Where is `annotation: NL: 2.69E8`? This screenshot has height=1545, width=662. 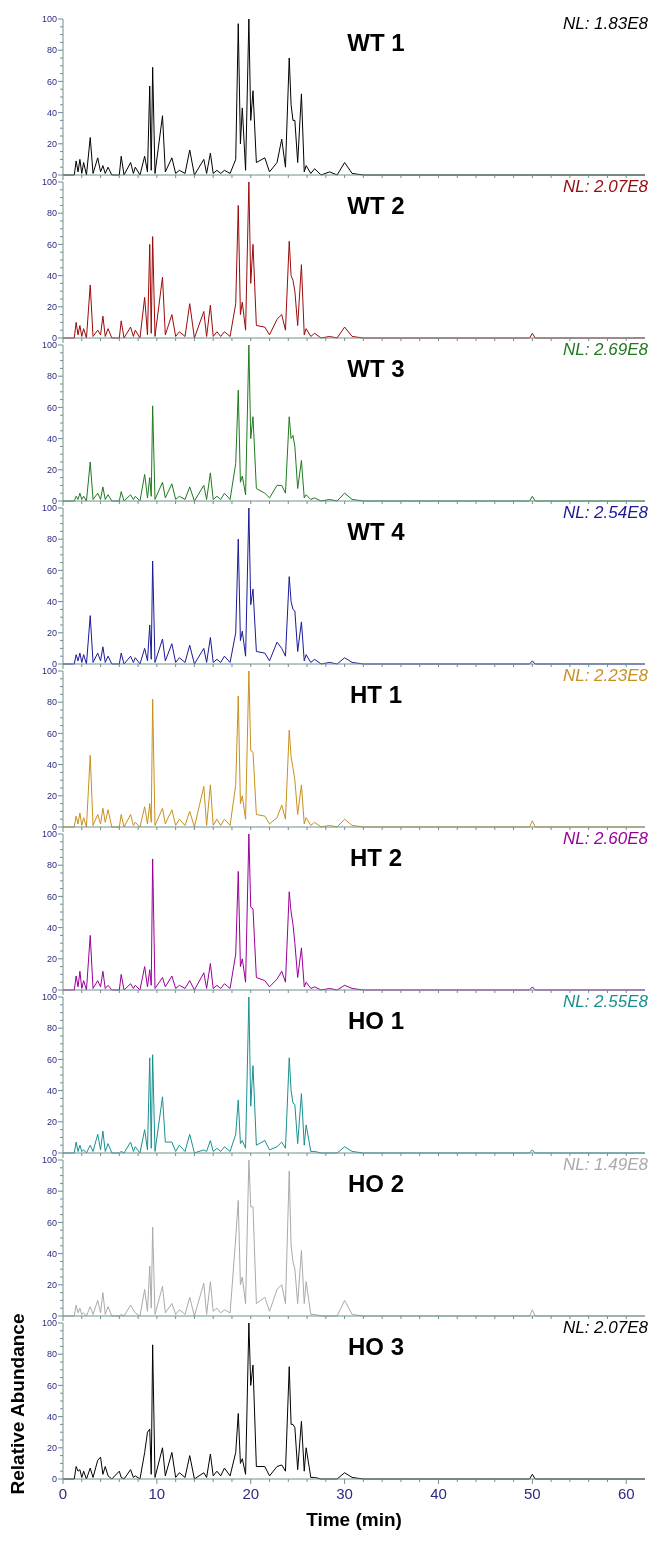 annotation: NL: 2.69E8 is located at coordinates (605, 349).